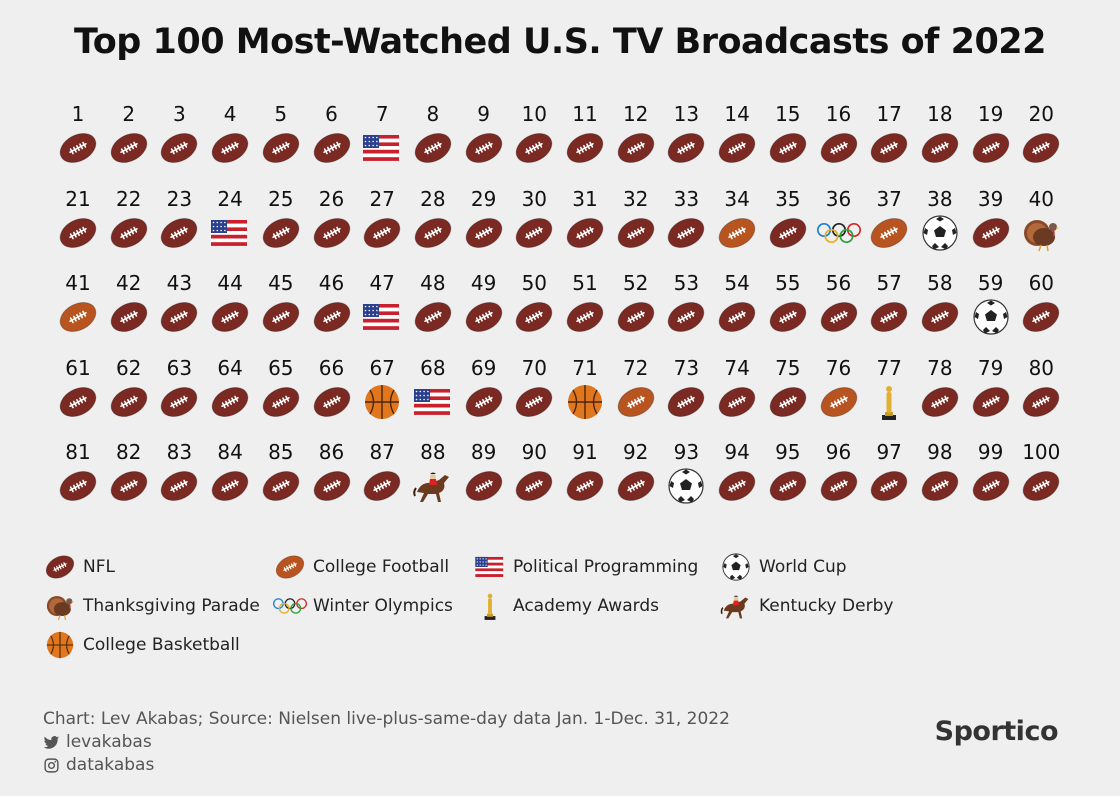  Describe the element at coordinates (230, 198) in the screenshot. I see `rank-label: 24` at that location.